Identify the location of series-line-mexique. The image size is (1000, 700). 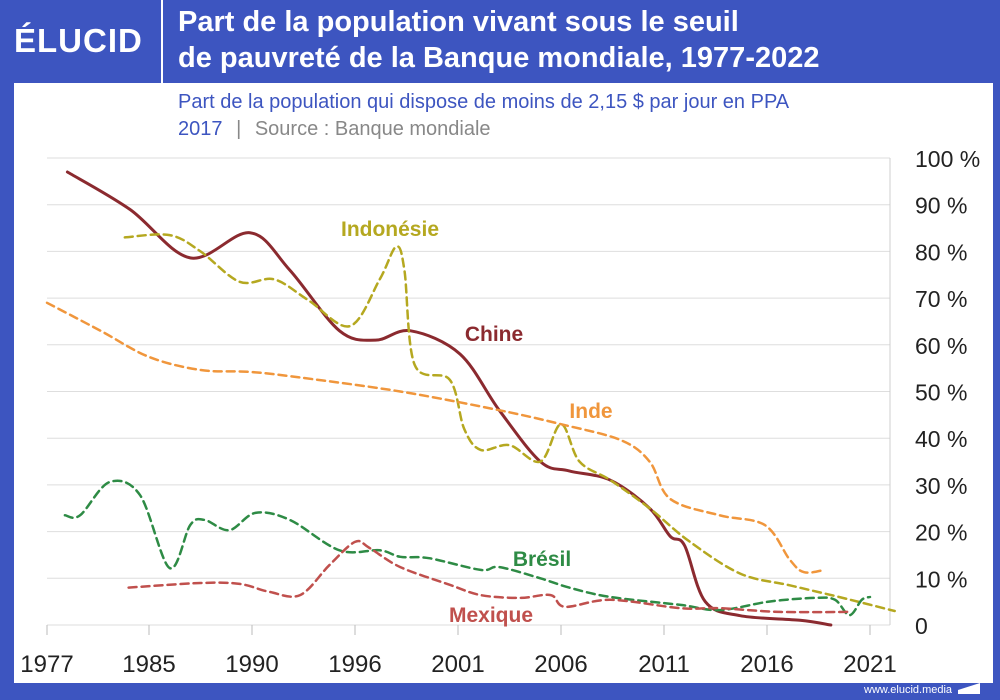
(489, 576).